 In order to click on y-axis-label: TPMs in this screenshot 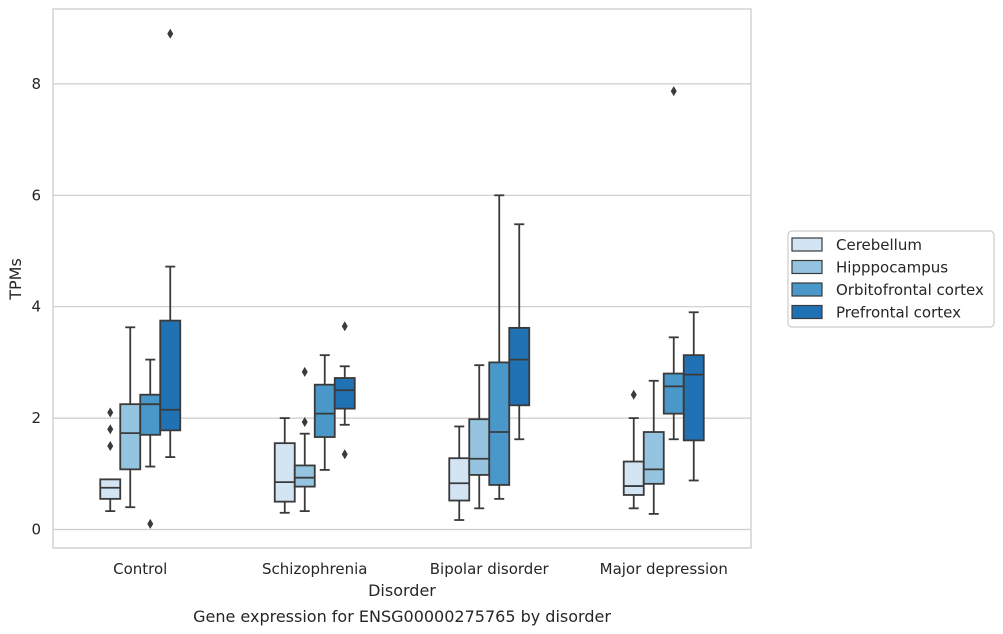, I will do `click(15, 279)`.